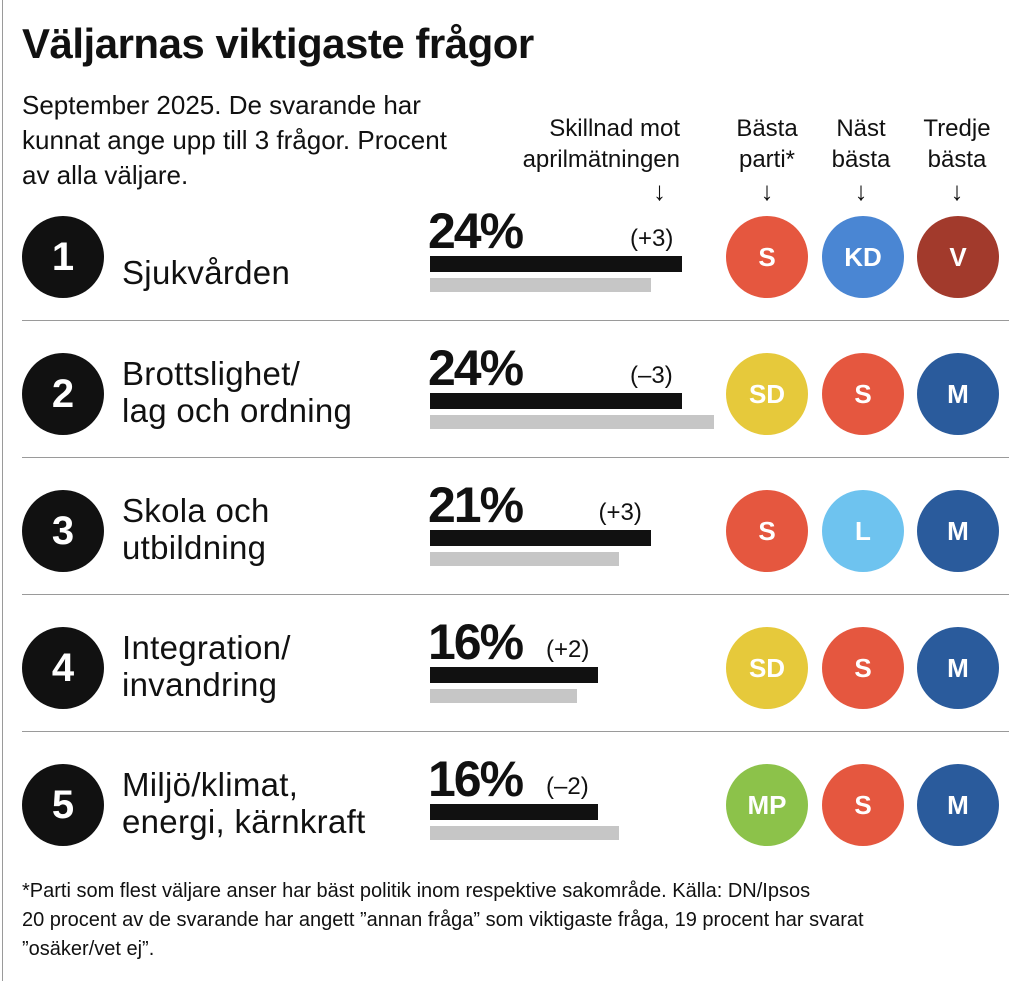  Describe the element at coordinates (244, 821) in the screenshot. I see `issue-label-line2: energi, kärnkraft` at that location.